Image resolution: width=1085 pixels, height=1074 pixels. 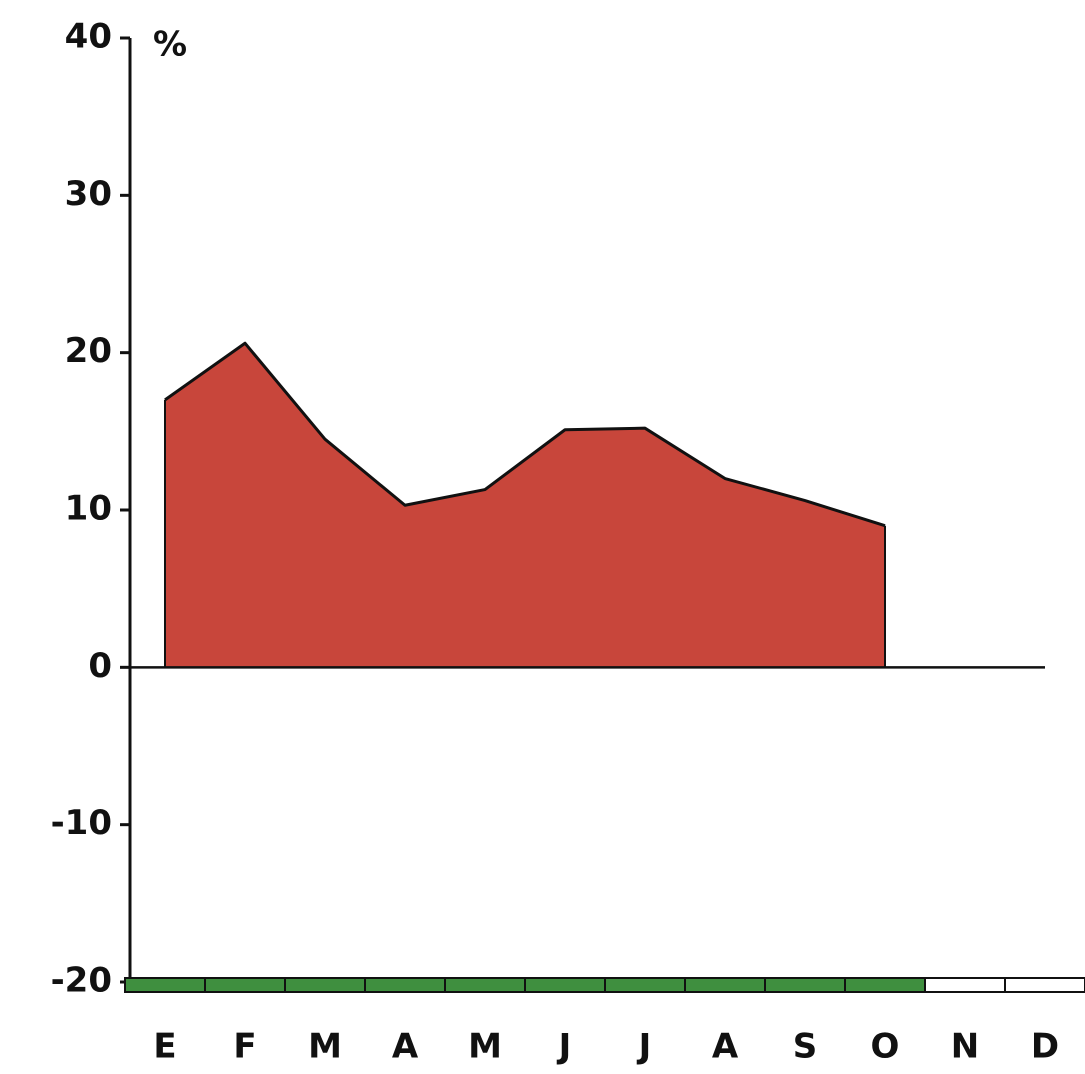 I want to click on y-tick-label: 30, so click(x=88, y=194).